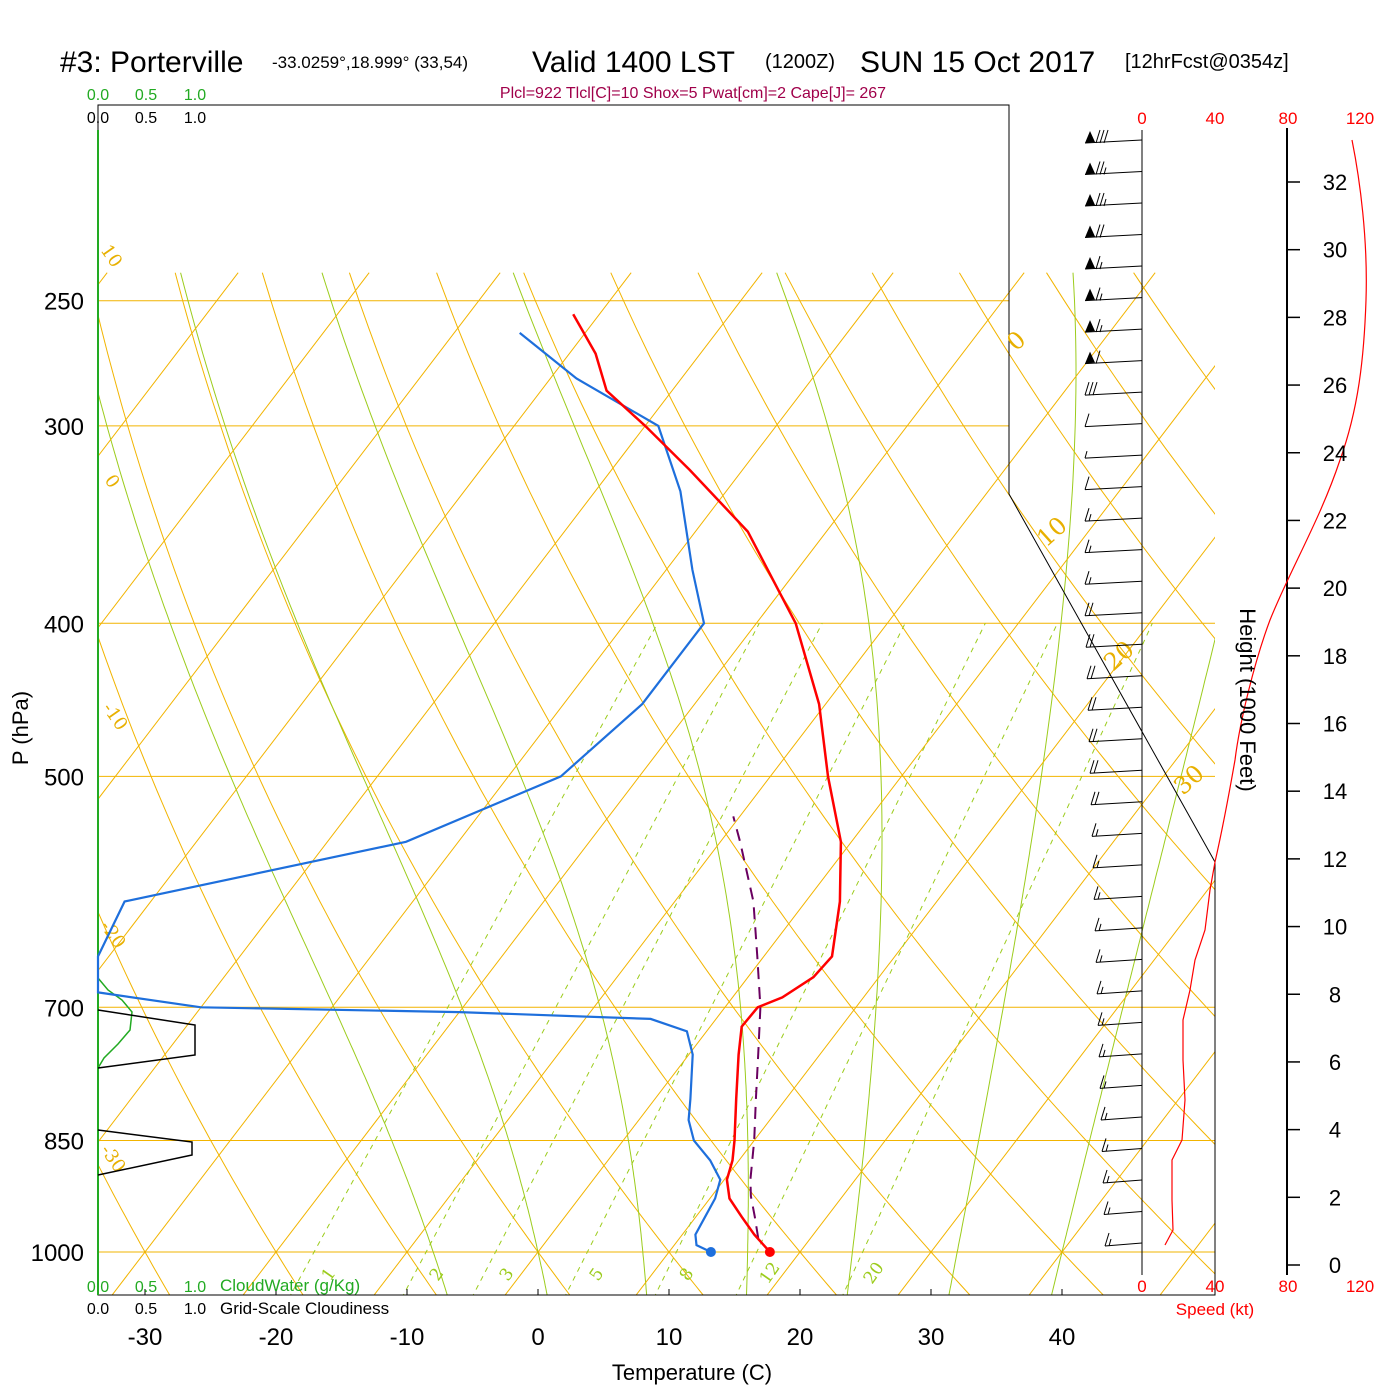 The image size is (1400, 1400). What do you see at coordinates (1335, 317) in the screenshot?
I see `height-tick-label: 28` at bounding box center [1335, 317].